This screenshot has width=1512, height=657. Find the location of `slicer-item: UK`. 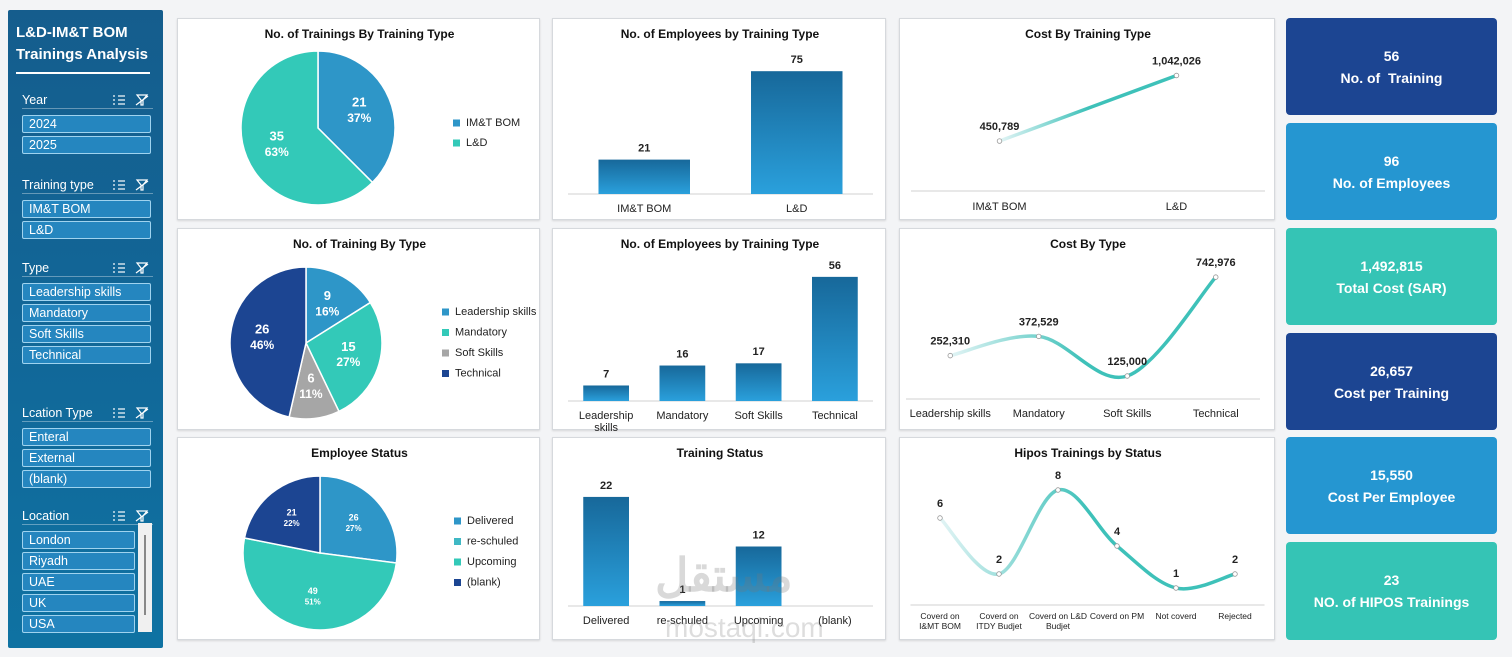

slicer-item: UK is located at coordinates (78, 603).